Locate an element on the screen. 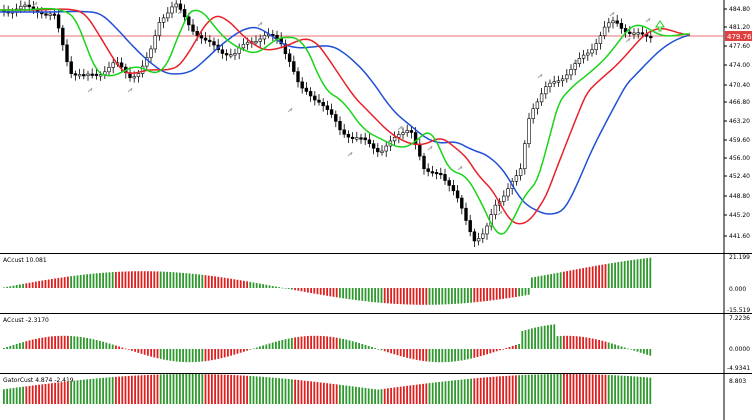 This screenshot has height=420, width=752. price-axis-tick-label: 481.20 is located at coordinates (739, 27).